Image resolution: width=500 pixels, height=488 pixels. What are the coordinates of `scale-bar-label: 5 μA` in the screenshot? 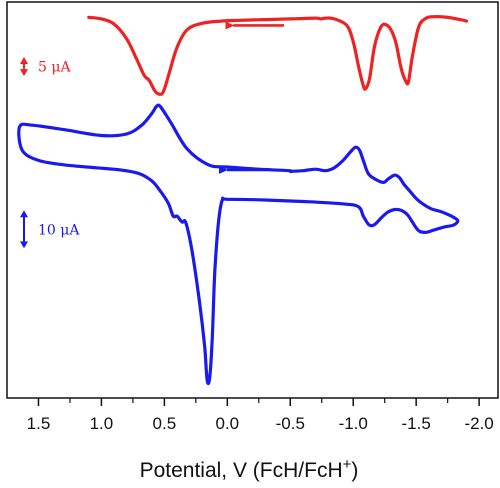 It's located at (54, 68).